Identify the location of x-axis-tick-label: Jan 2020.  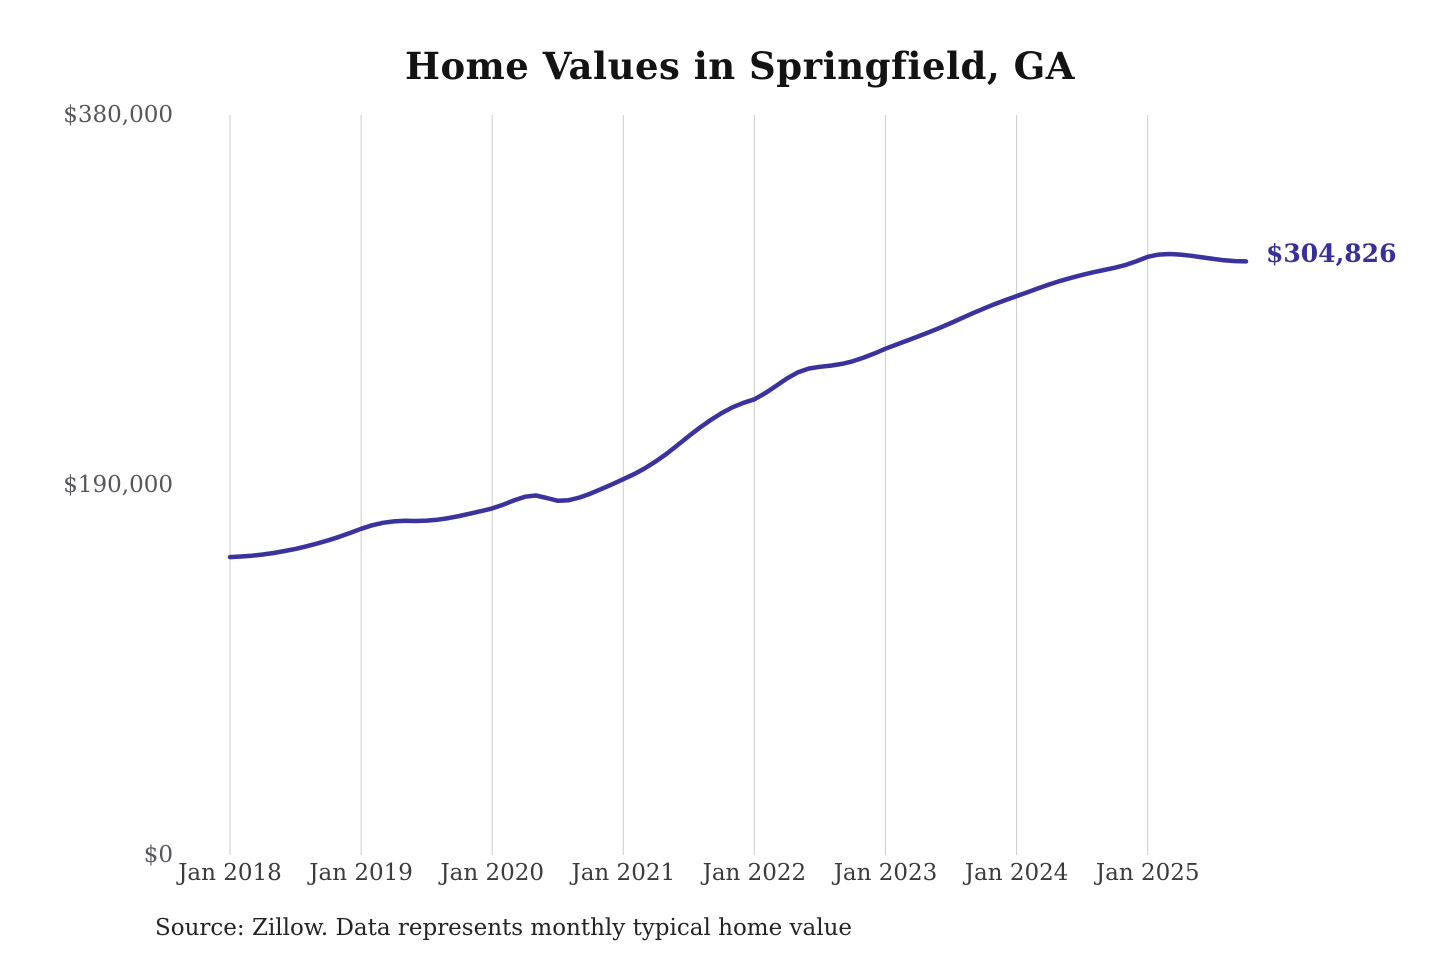
(492, 873).